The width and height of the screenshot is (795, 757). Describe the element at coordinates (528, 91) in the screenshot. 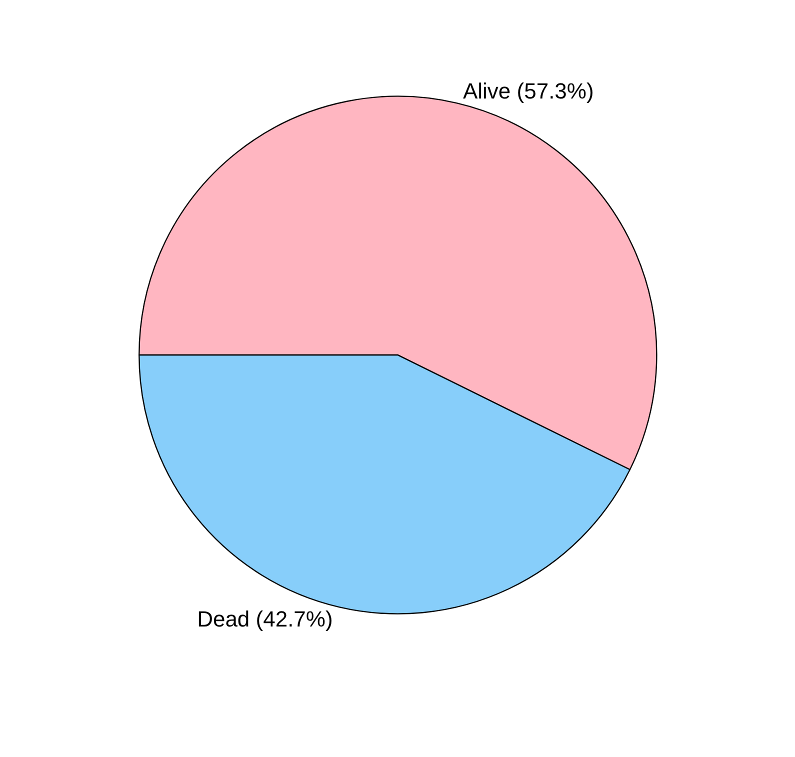

I see `slice-label: Alive (57.3%)` at that location.